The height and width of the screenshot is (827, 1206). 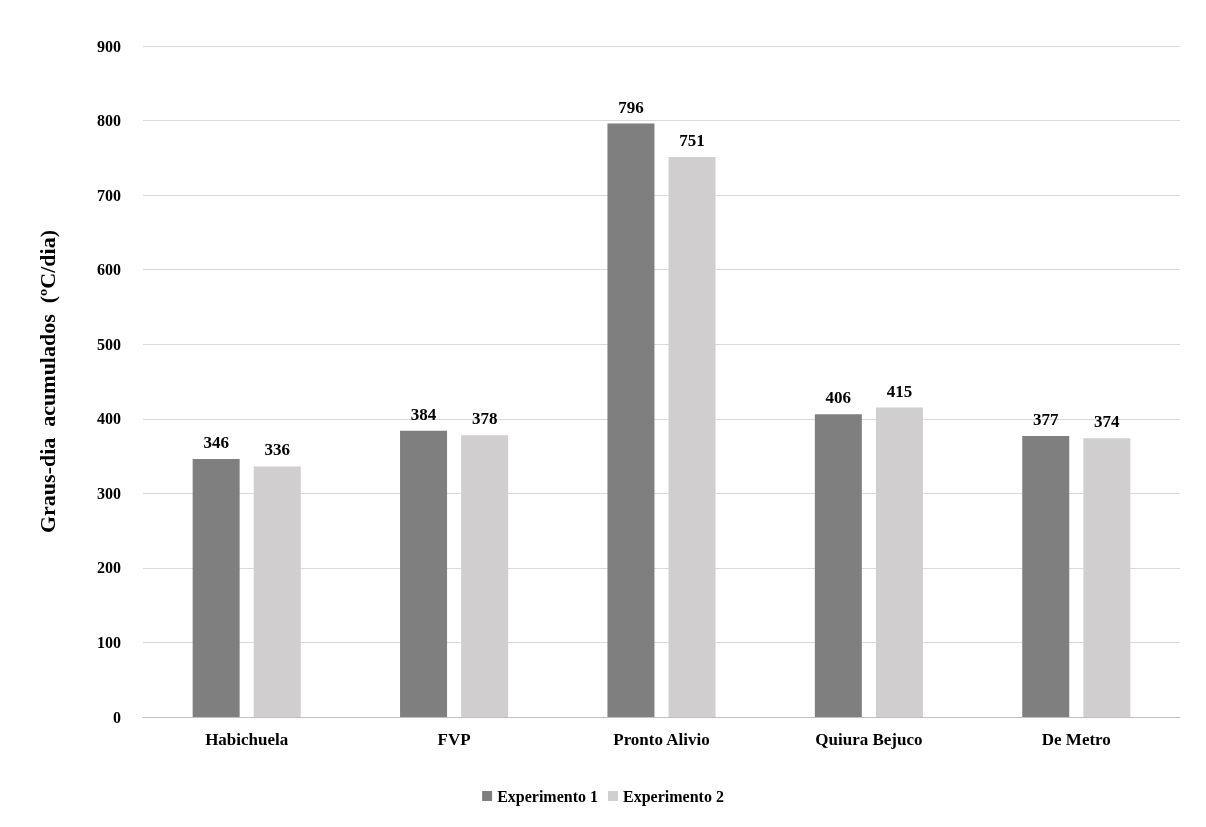 What do you see at coordinates (216, 443) in the screenshot?
I see `data-label: 346` at bounding box center [216, 443].